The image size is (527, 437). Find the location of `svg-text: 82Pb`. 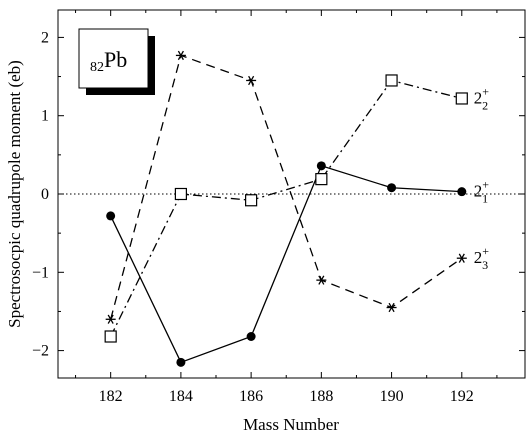

svg-text: 82Pb is located at coordinates (108, 61).